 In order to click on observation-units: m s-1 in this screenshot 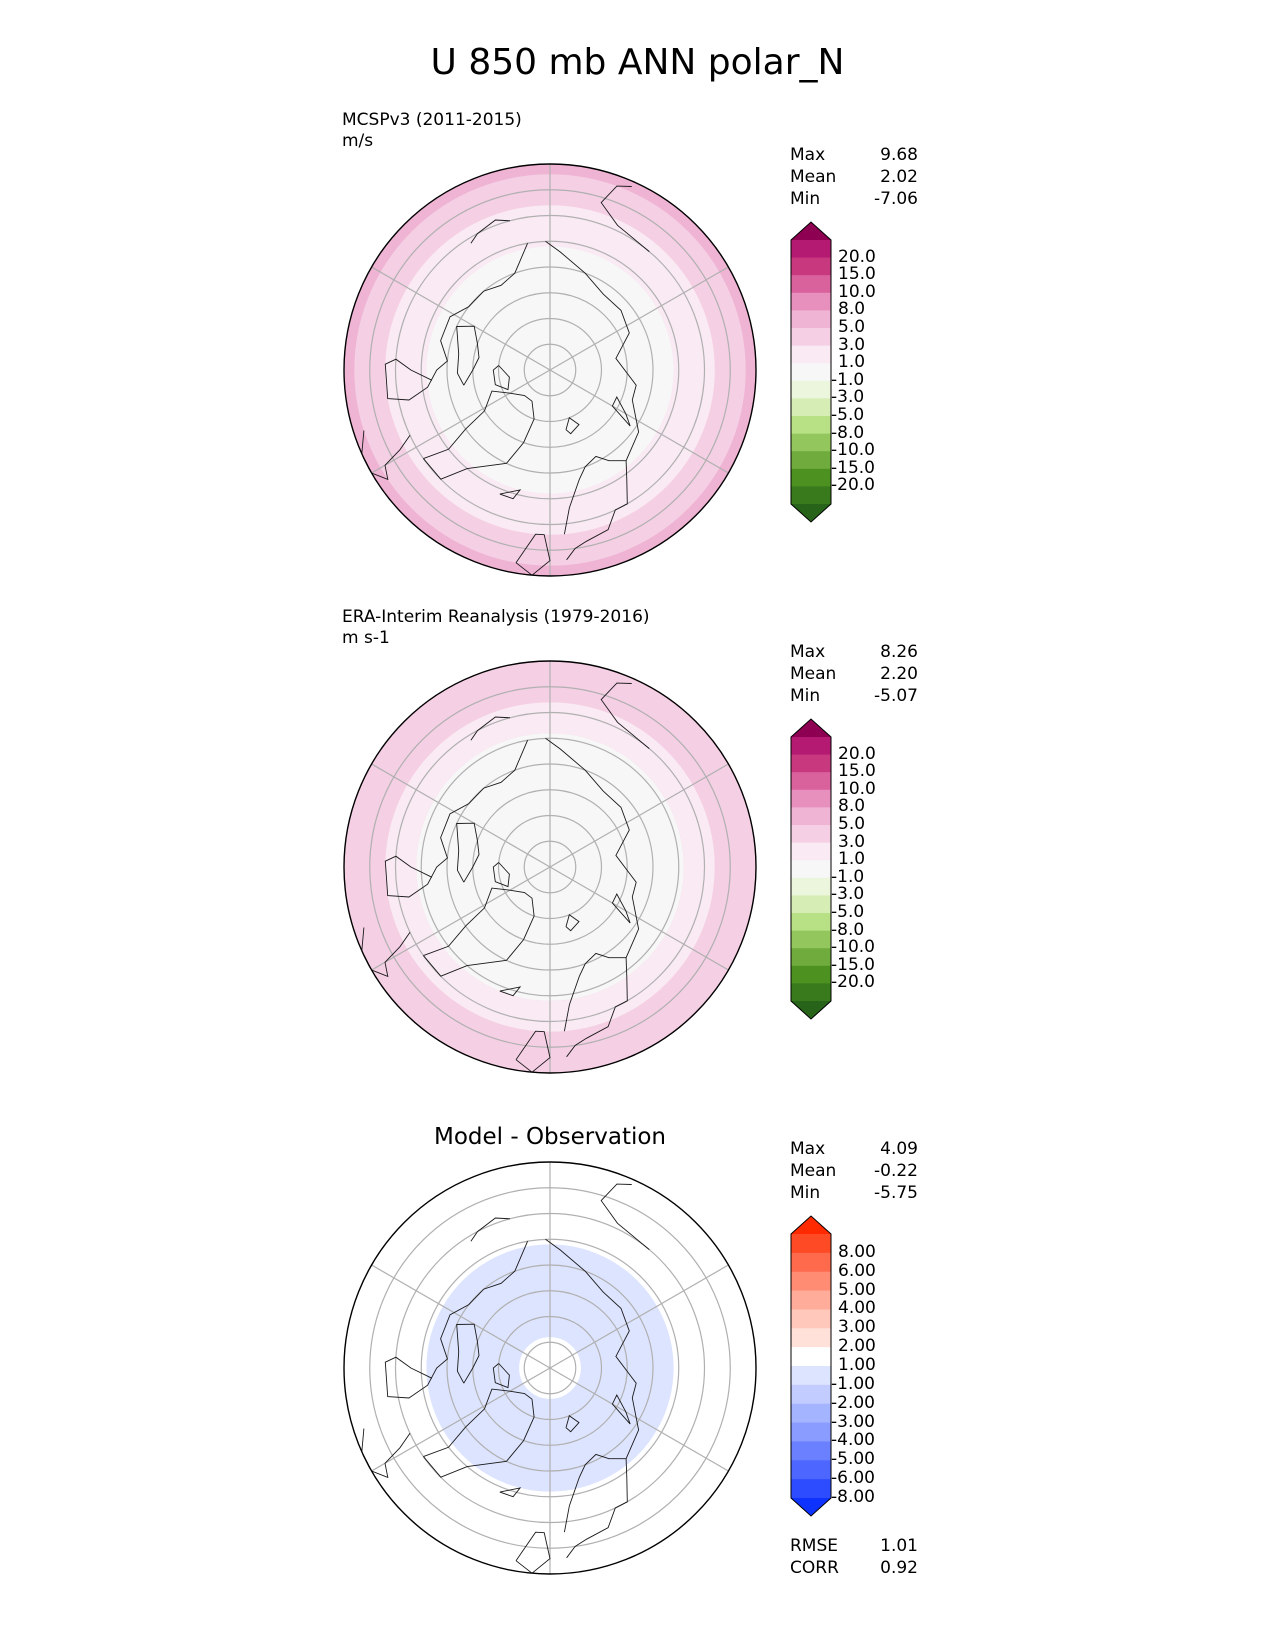, I will do `click(366, 638)`.